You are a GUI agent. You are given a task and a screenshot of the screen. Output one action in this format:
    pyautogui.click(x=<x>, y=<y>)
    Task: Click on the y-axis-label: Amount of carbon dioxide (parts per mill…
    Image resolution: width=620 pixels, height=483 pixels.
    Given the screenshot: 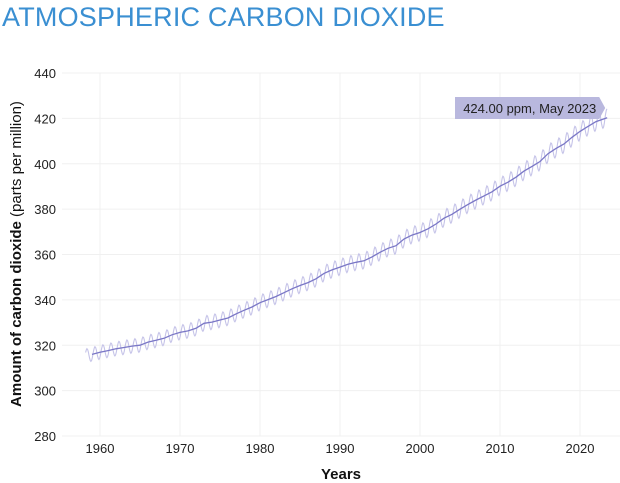 What is the action you would take?
    pyautogui.click(x=16, y=254)
    